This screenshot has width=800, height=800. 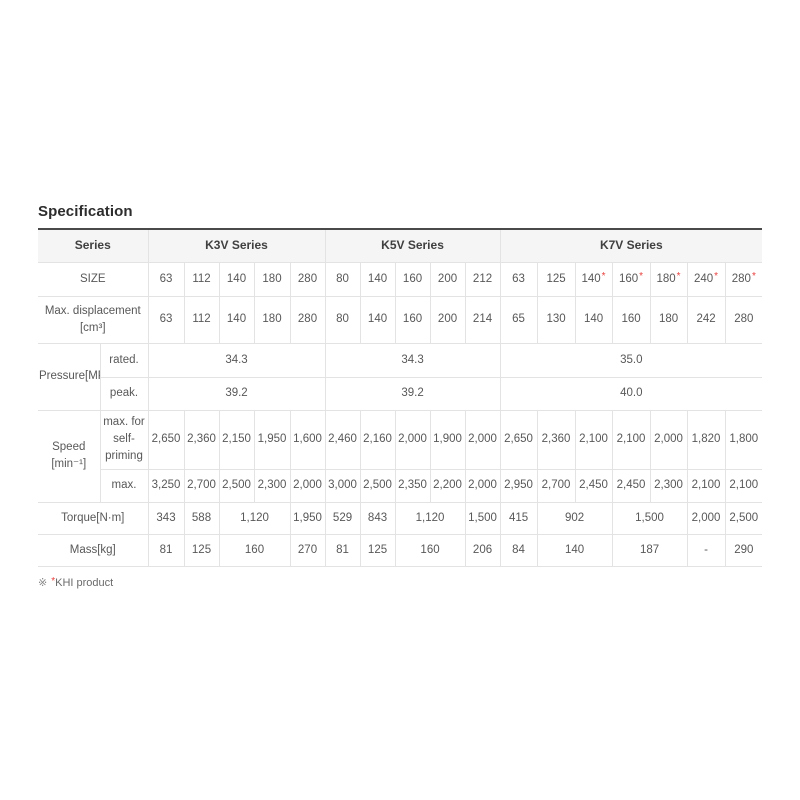 I want to click on value-cell: 3,000, so click(x=342, y=485).